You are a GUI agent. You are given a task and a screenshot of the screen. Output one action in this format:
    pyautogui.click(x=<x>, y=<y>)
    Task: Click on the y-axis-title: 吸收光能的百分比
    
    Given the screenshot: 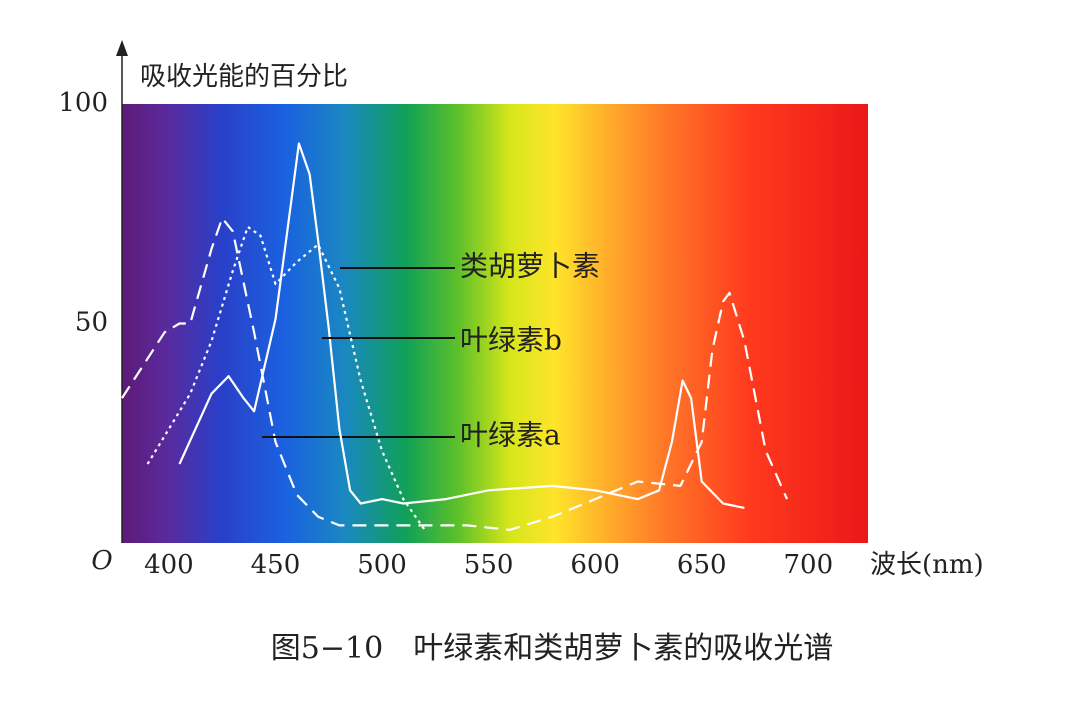 What is the action you would take?
    pyautogui.click(x=244, y=77)
    